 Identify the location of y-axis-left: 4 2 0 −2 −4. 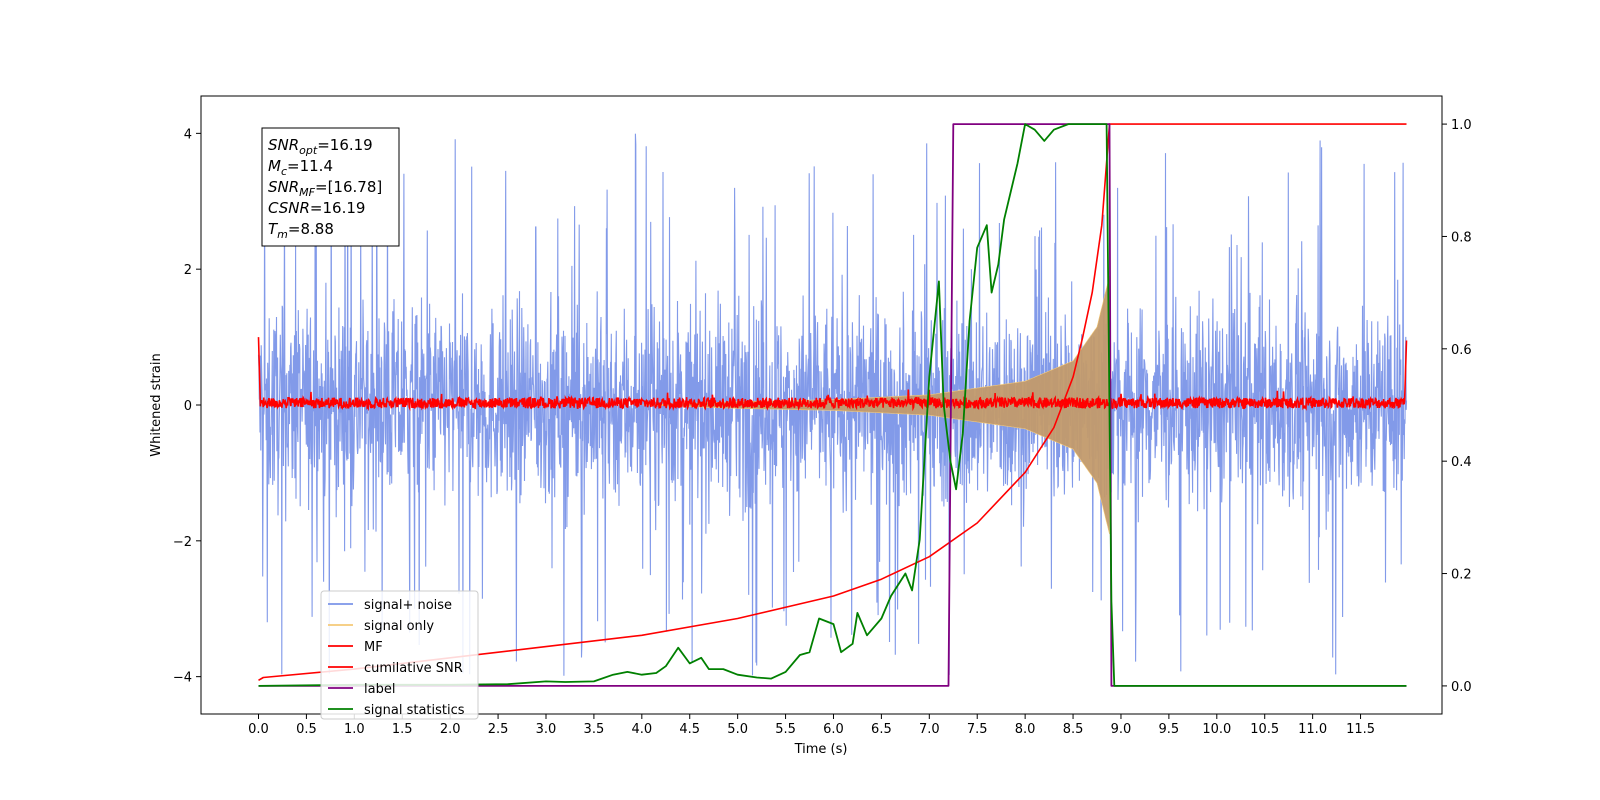
(187, 406).